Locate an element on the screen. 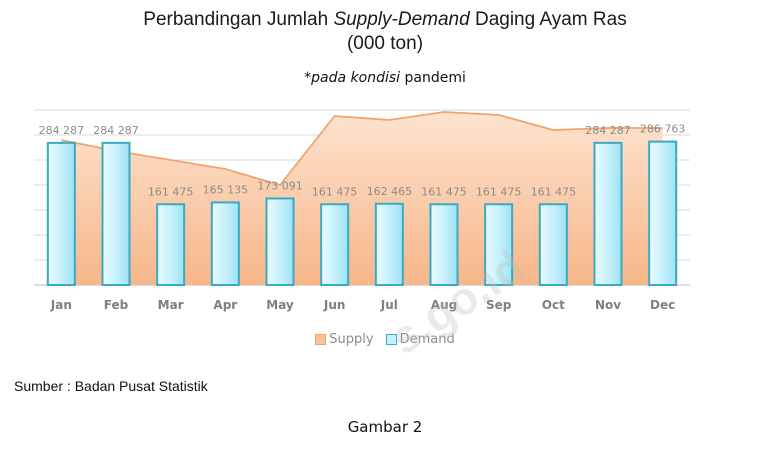 This screenshot has width=770, height=466. x-tick-label: Oct is located at coordinates (553, 305).